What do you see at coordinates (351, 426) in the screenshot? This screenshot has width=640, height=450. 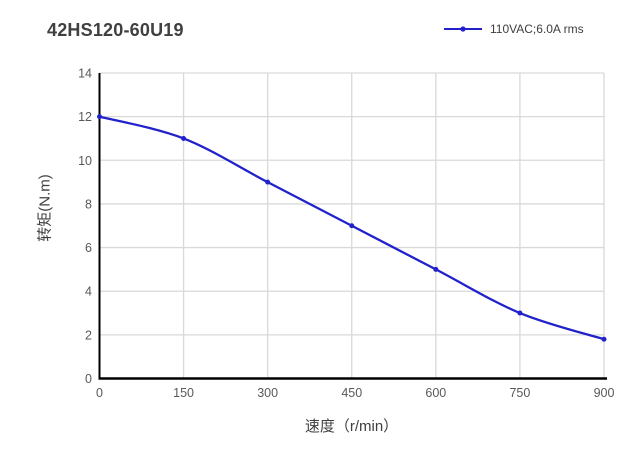 I see `x-axis-title: 速度（r/min）` at bounding box center [351, 426].